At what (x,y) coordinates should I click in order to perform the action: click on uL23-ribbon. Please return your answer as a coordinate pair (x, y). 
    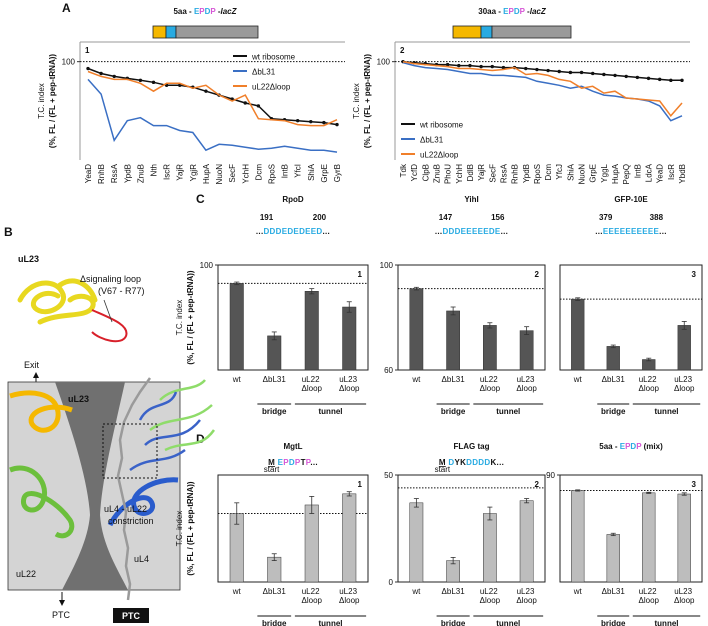
    Looking at the image, I should click on (57, 301).